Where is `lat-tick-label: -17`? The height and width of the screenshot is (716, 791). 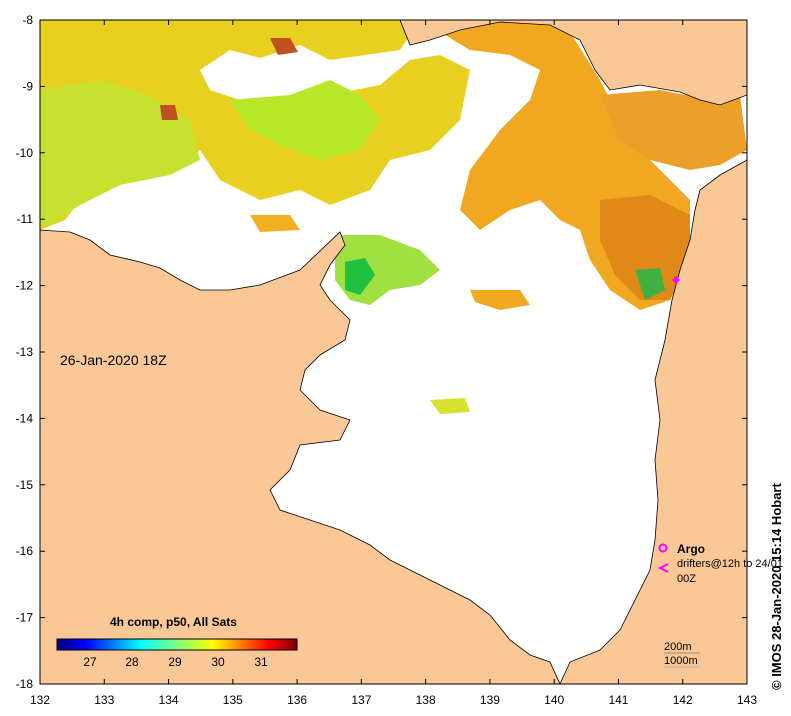
lat-tick-label: -17 is located at coordinates (25, 618).